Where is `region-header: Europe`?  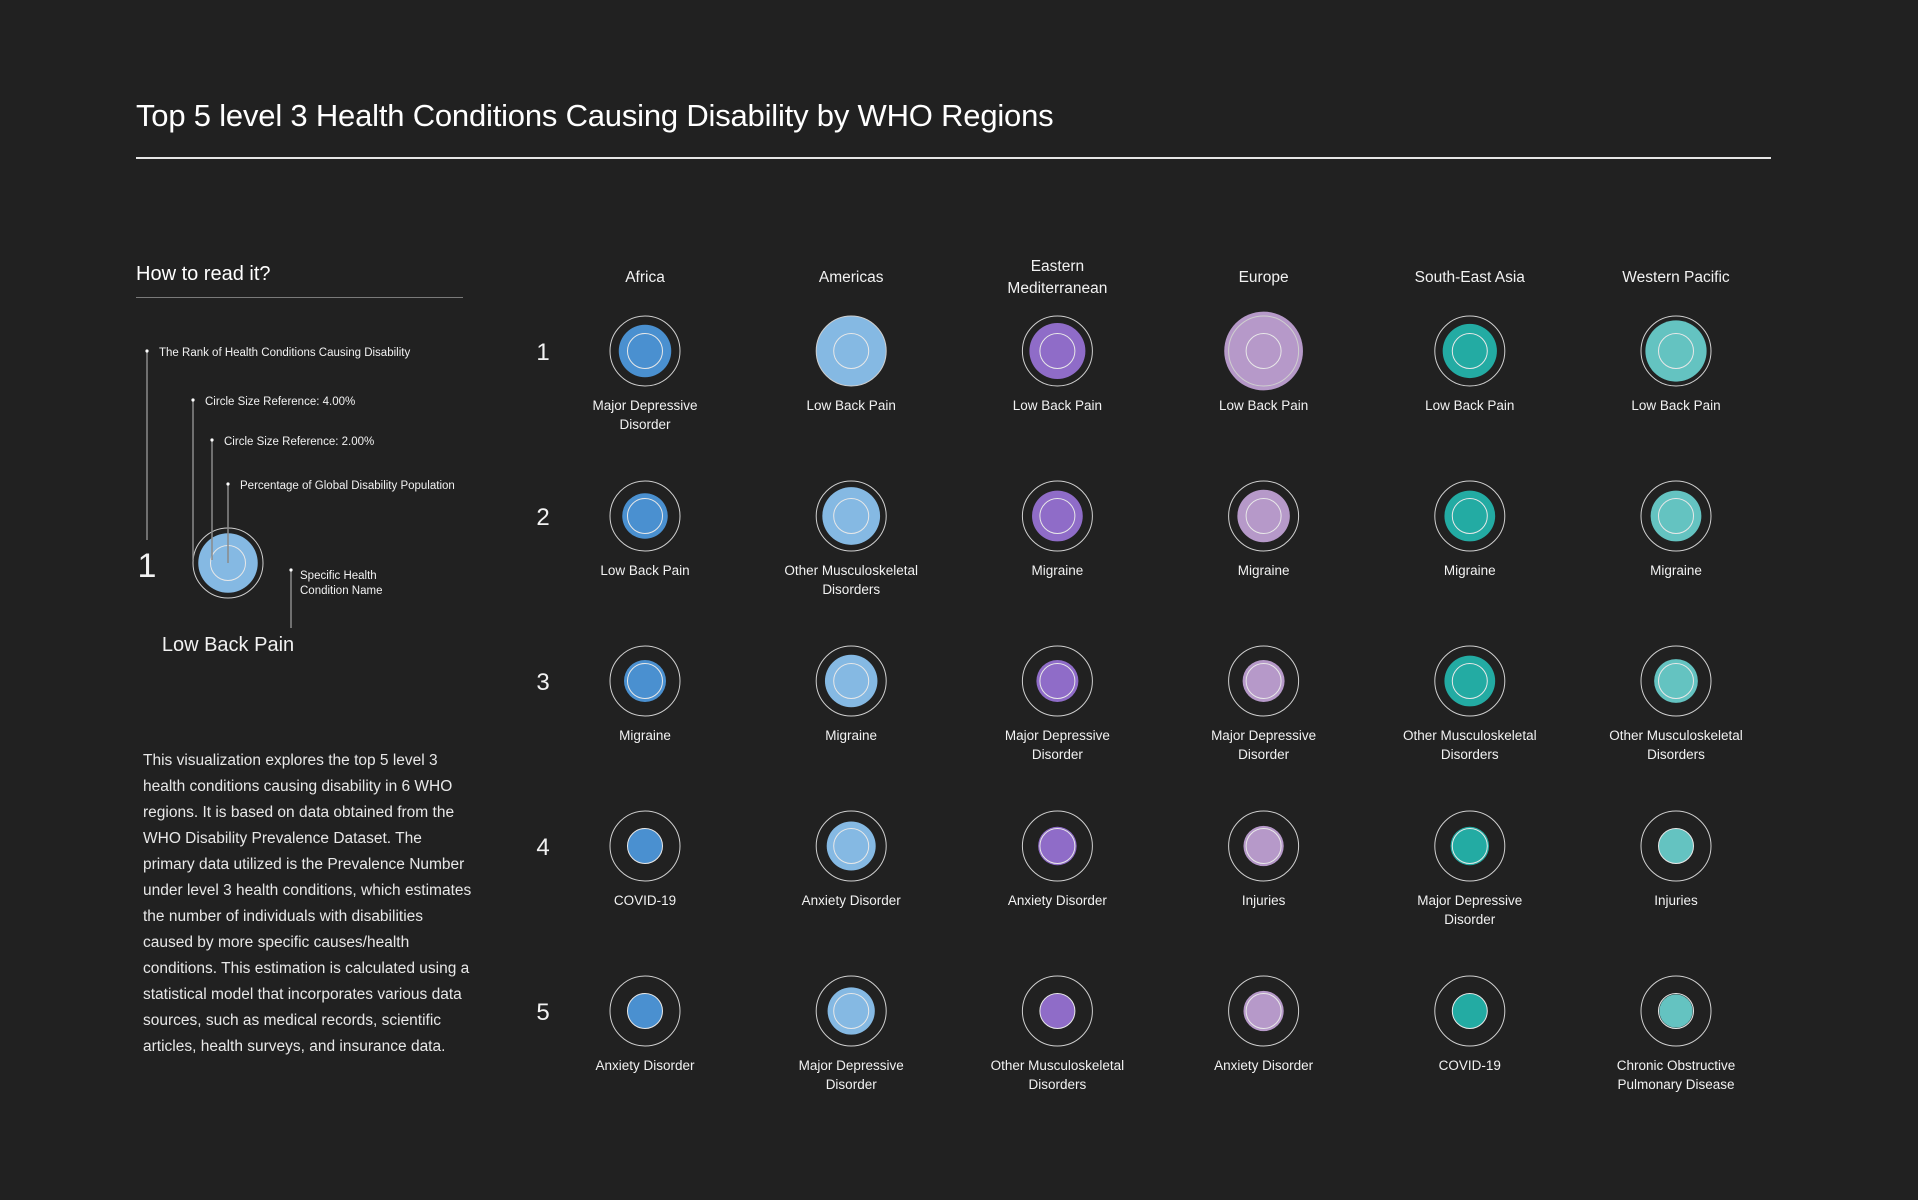
region-header: Europe is located at coordinates (1264, 277).